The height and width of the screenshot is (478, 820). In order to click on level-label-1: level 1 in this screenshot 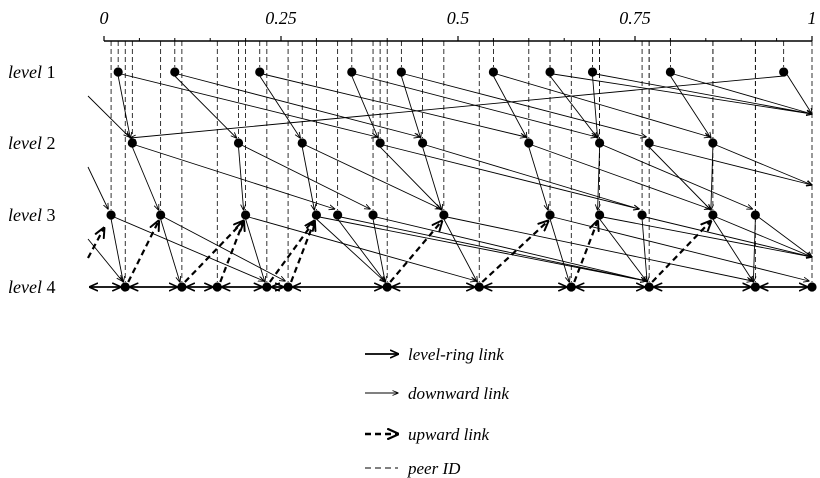, I will do `click(31, 72)`.